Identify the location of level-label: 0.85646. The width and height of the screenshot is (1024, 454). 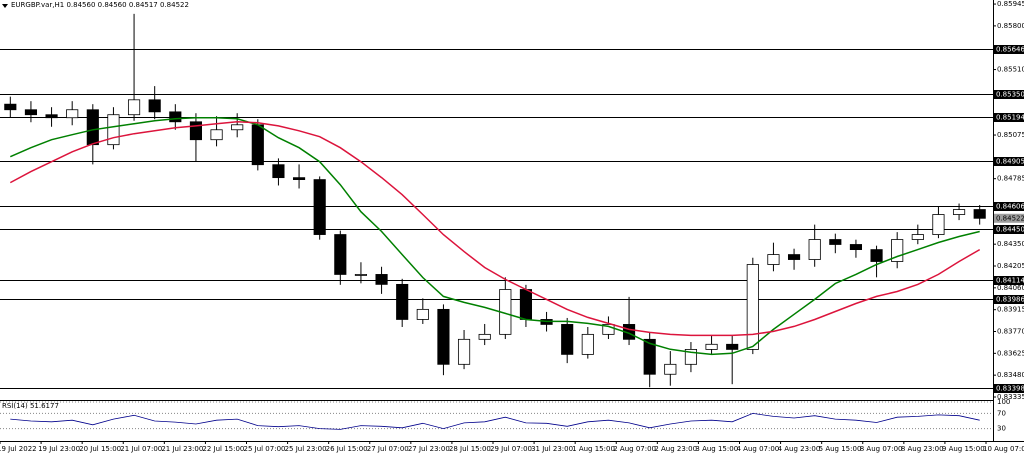
(1010, 50).